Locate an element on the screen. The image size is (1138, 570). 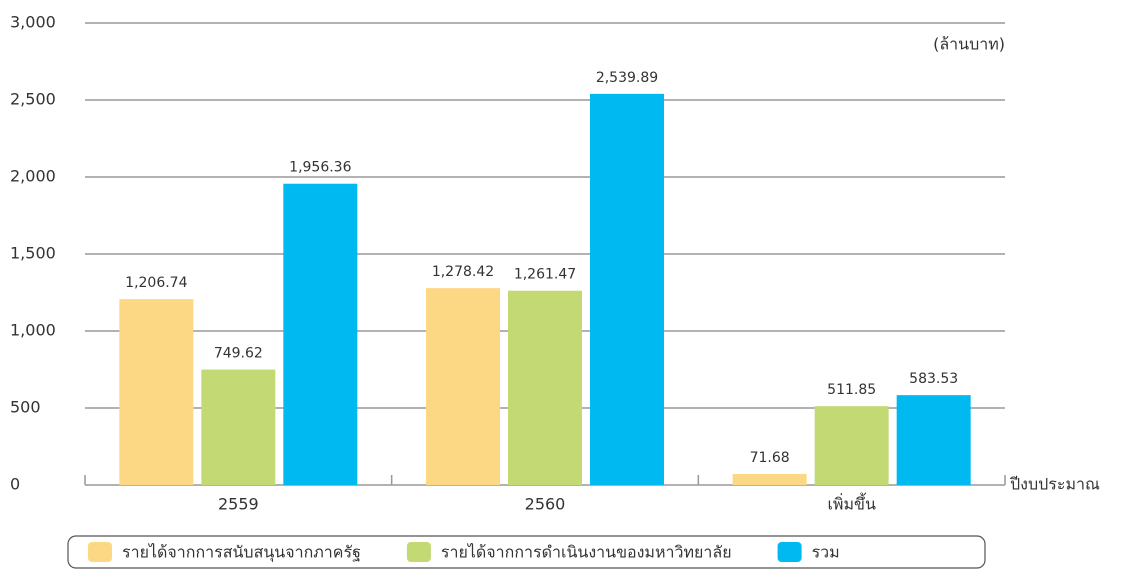
y-tick-label: 3,000 is located at coordinates (33, 22).